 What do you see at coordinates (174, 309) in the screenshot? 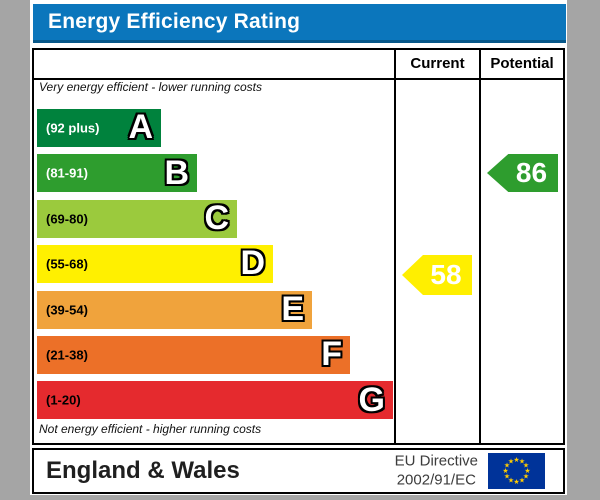
I see `band-E: (39-54) E` at bounding box center [174, 309].